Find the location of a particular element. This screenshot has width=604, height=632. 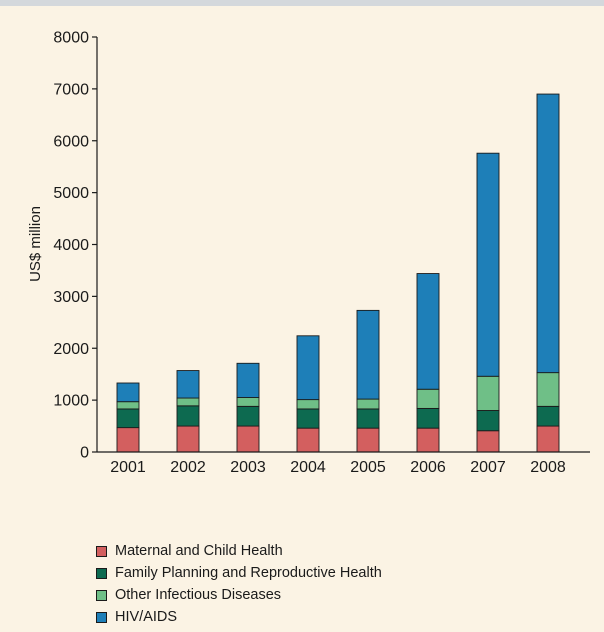

y-axis-title: US$ million is located at coordinates (35, 244).